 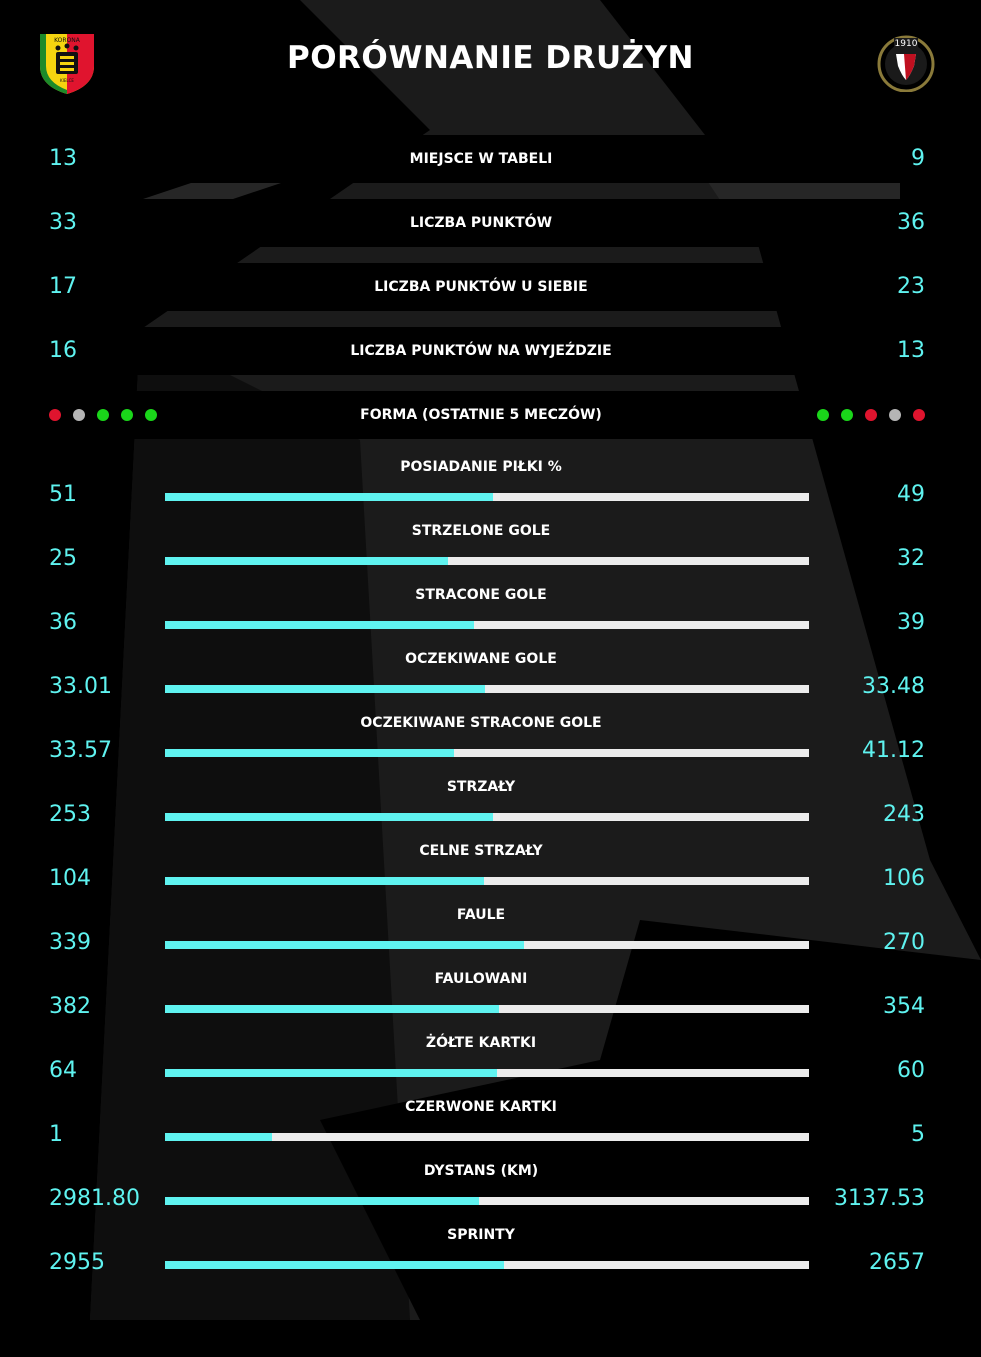 What do you see at coordinates (481, 673) in the screenshot?
I see `stat-bar-row: OCZEKIWANE GOLE 33.01 33.48` at bounding box center [481, 673].